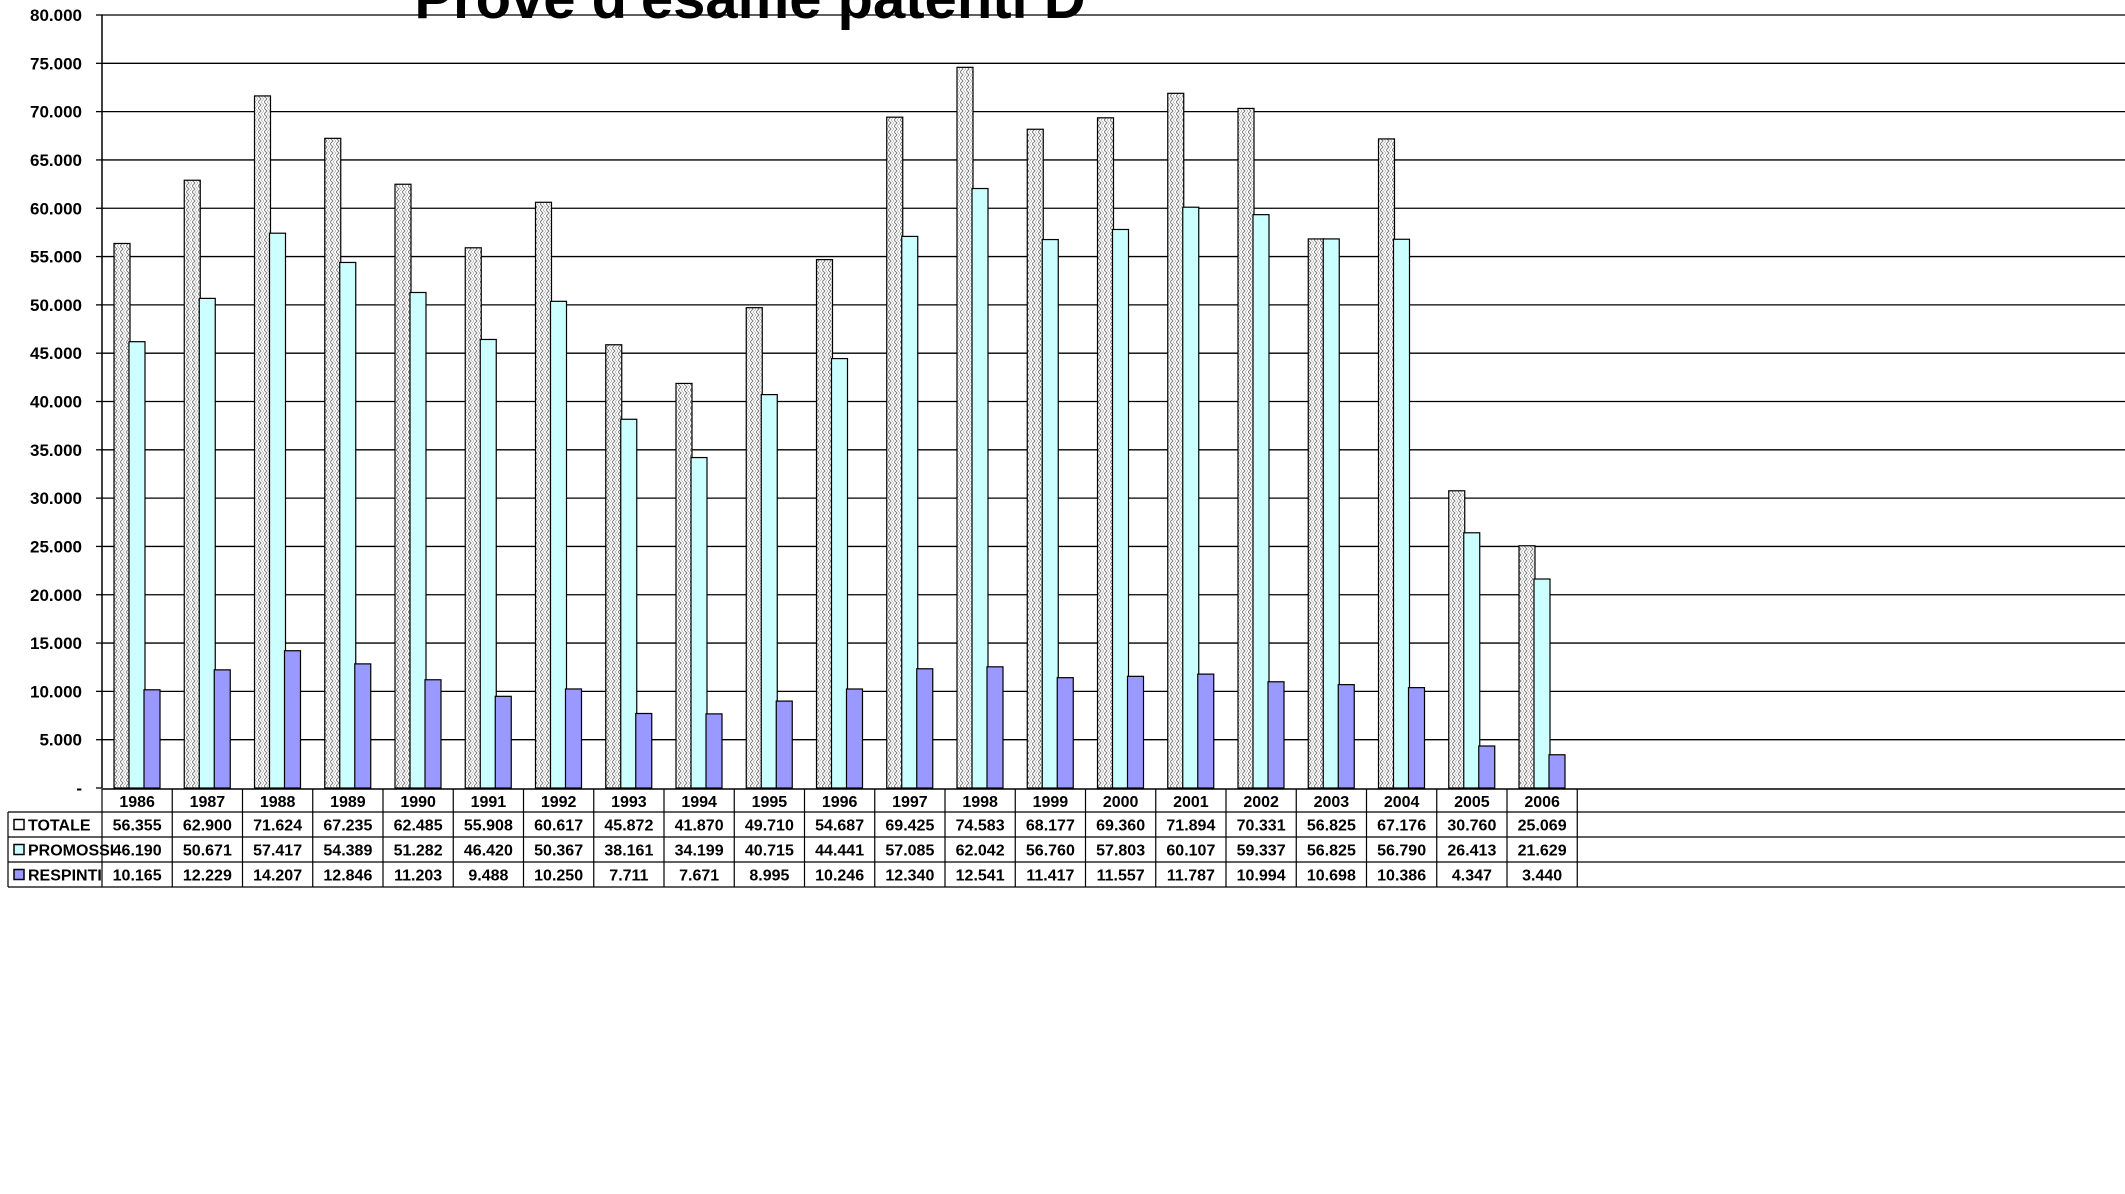 The image size is (2125, 1194). What do you see at coordinates (418, 826) in the screenshot?
I see `data-label: 62.485` at bounding box center [418, 826].